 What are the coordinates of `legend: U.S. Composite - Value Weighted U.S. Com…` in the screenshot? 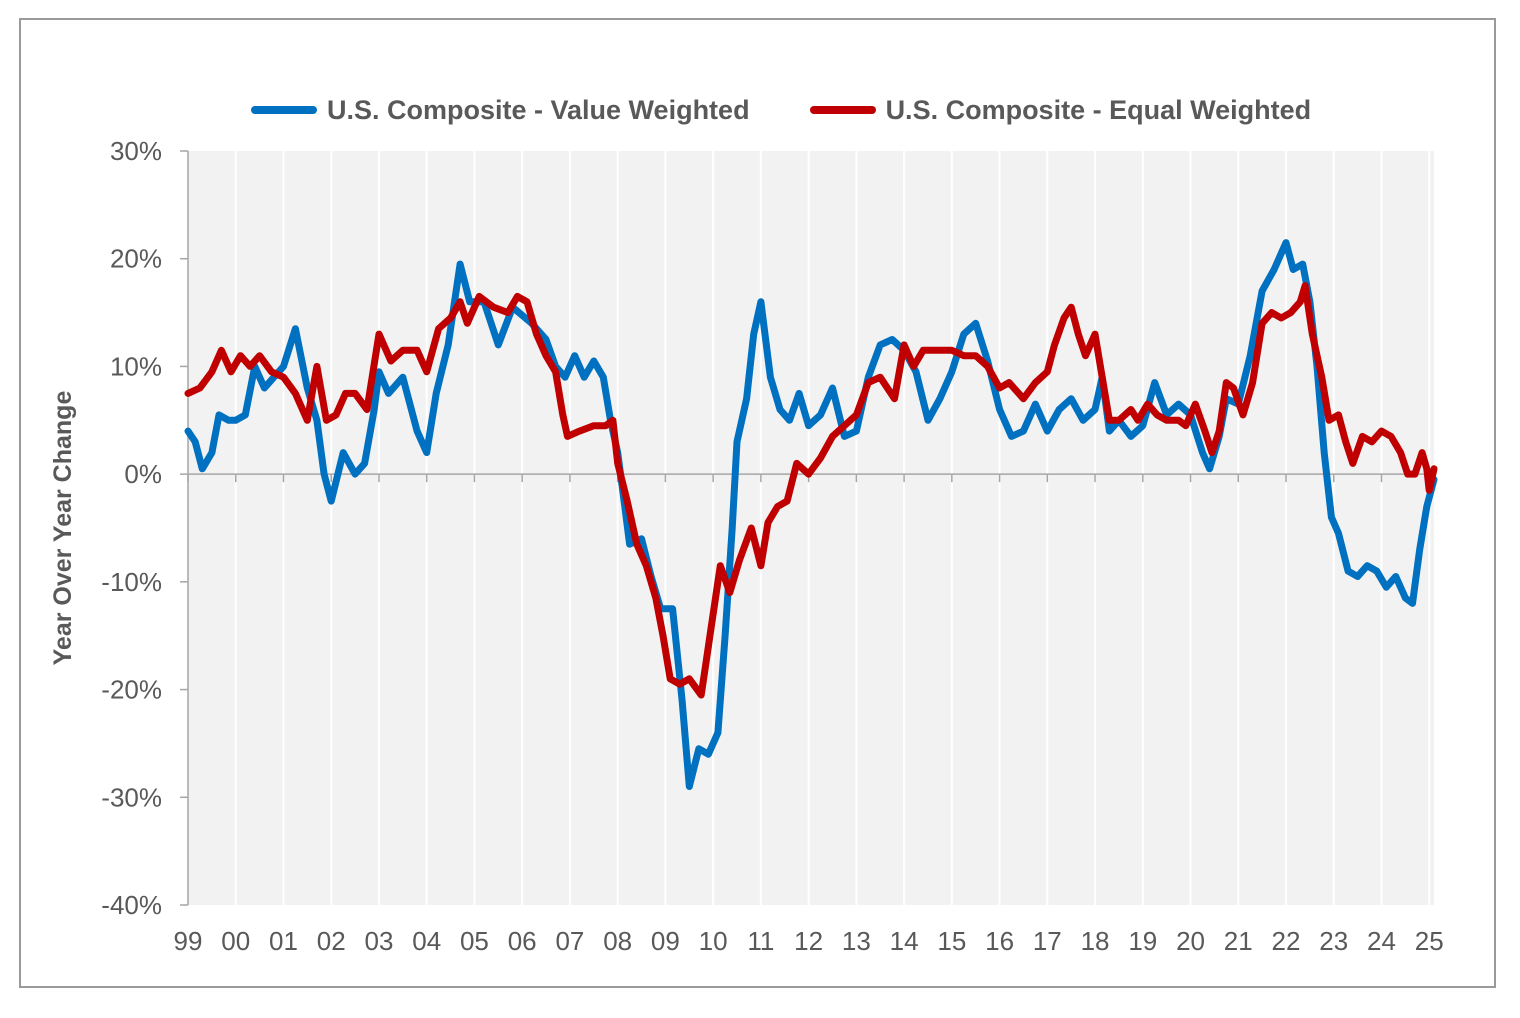 It's located at (781, 110).